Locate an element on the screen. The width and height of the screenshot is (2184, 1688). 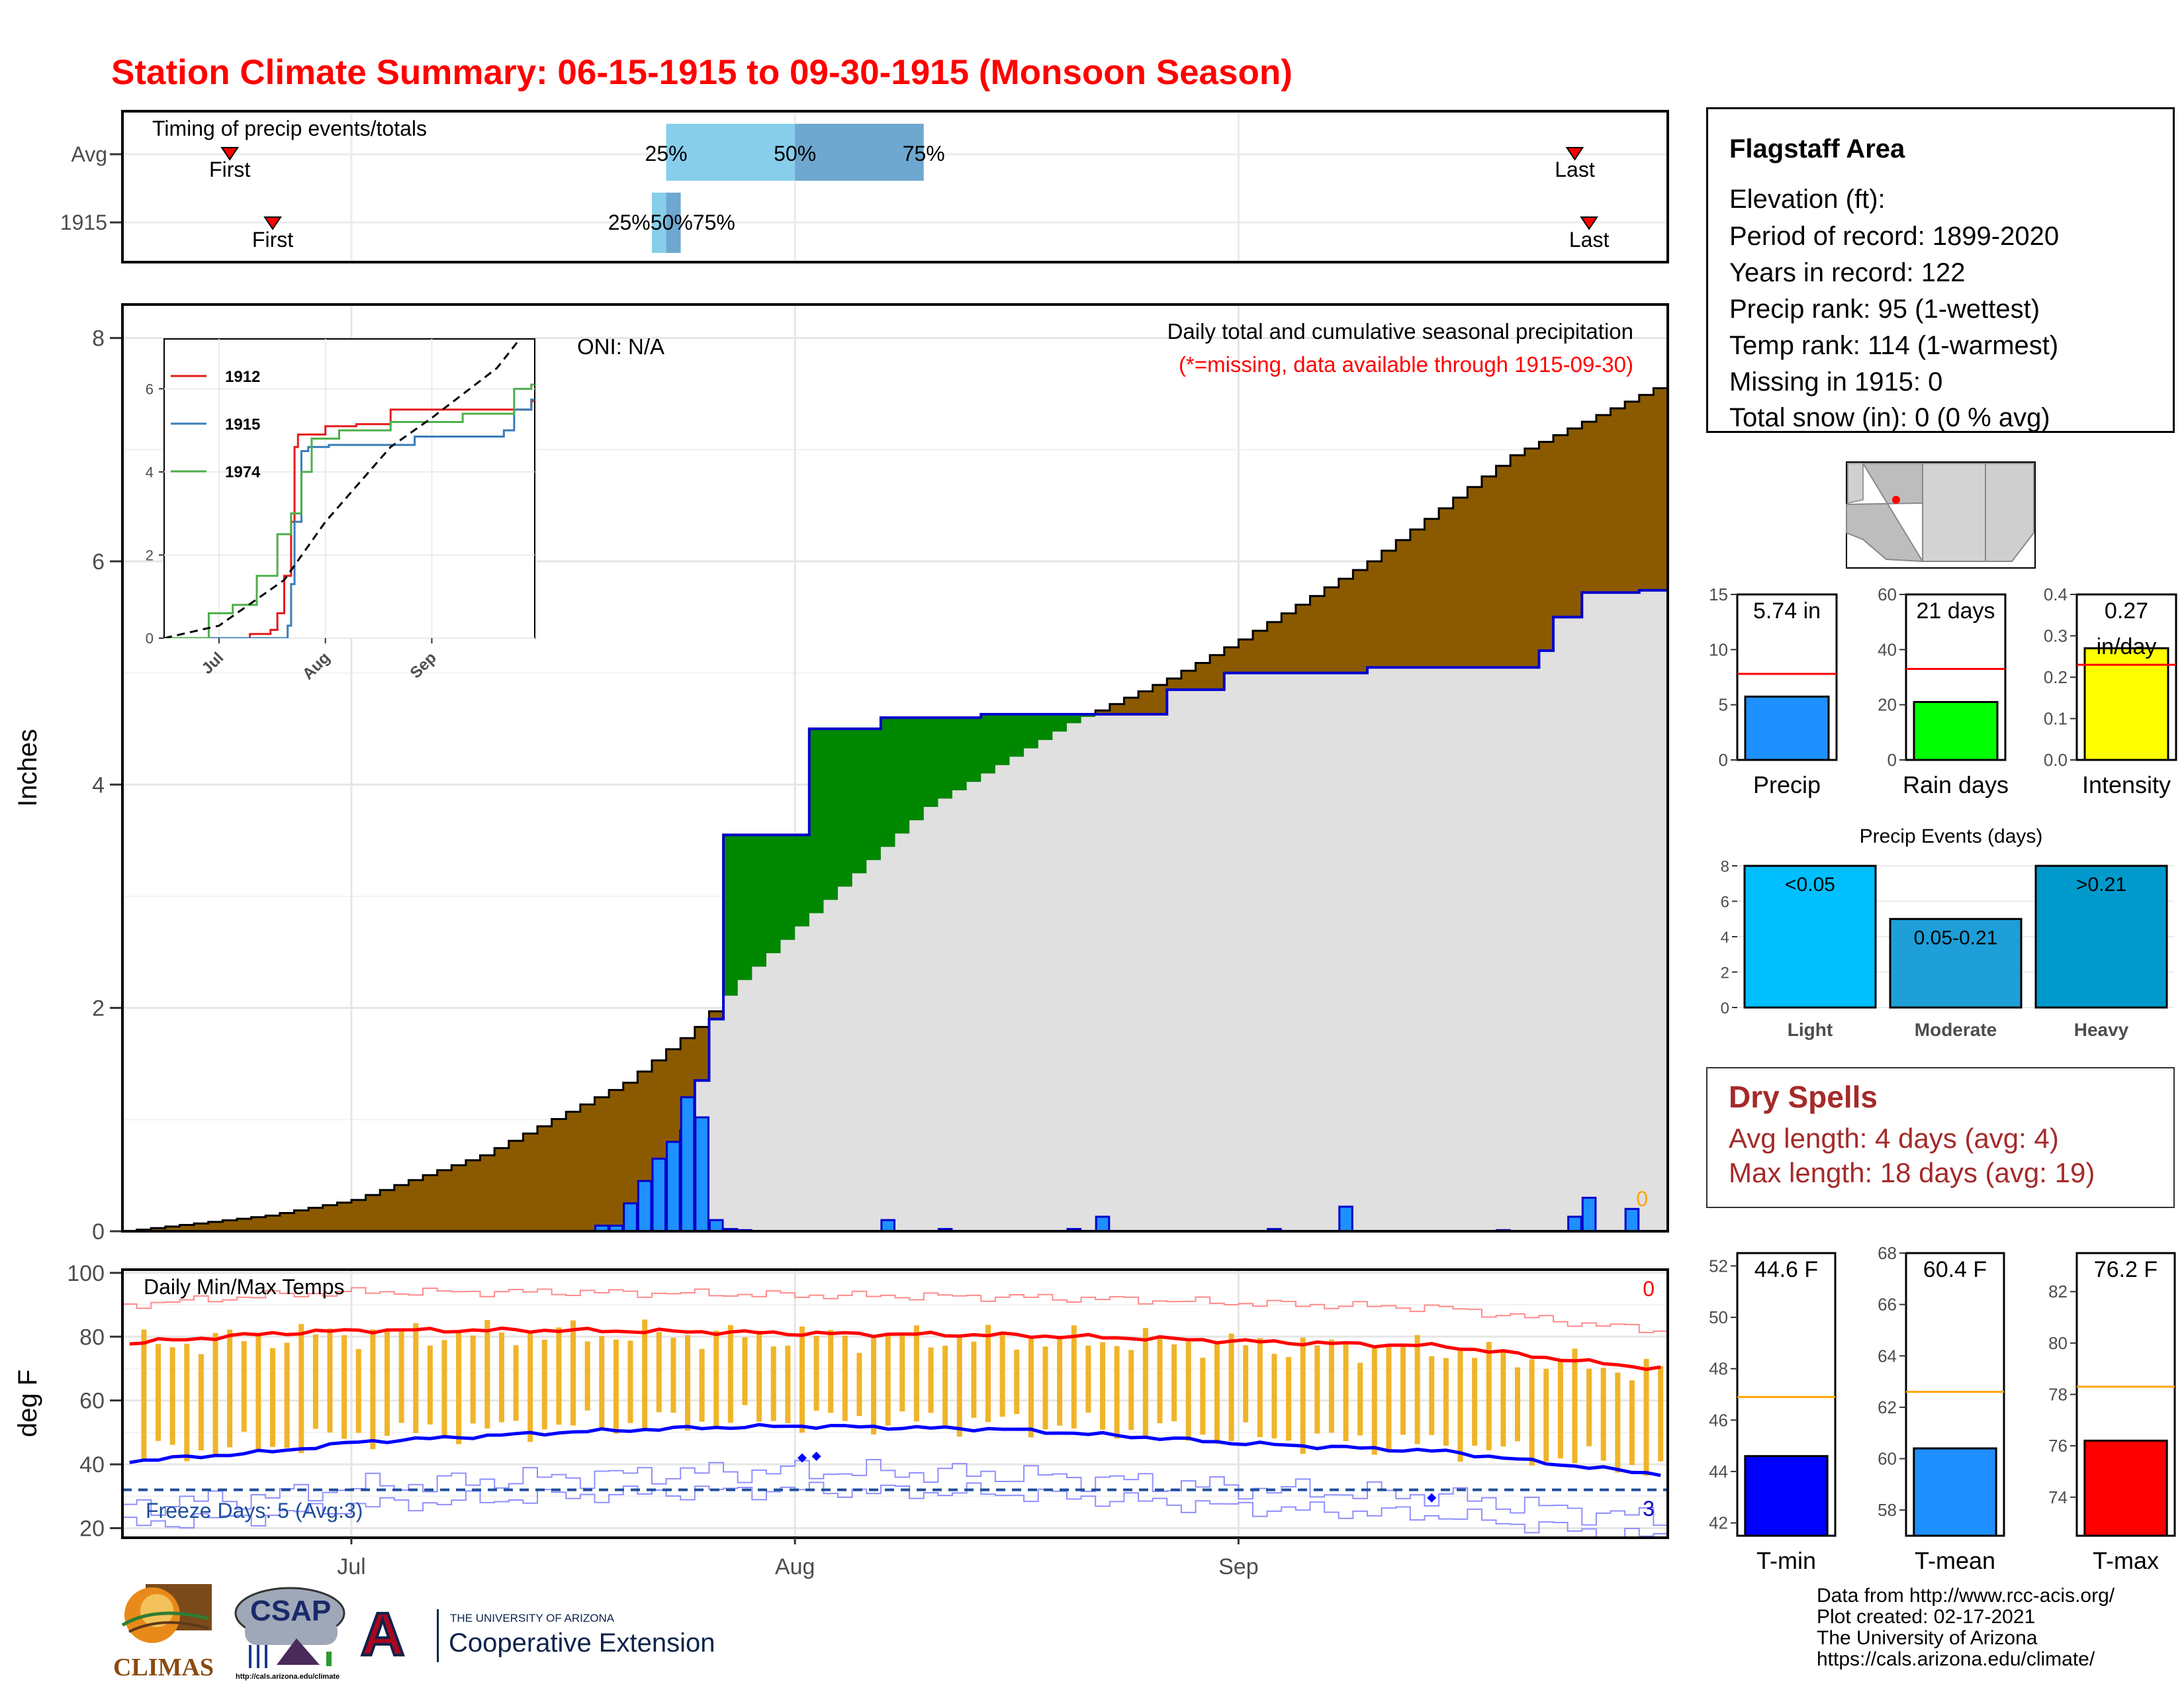
summary-value-label: 60.4 F is located at coordinates (1955, 1269).